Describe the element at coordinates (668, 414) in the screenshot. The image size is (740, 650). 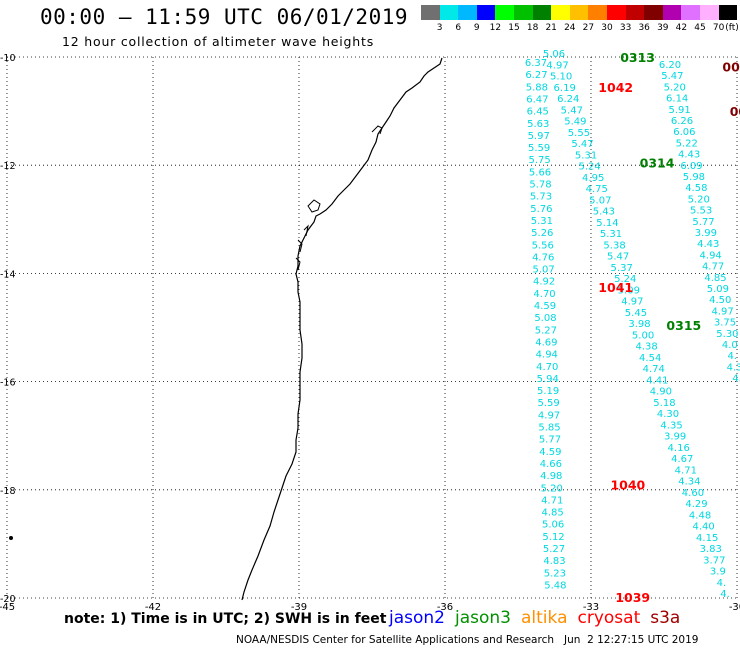
I see `wave-height-value: 4.30` at that location.